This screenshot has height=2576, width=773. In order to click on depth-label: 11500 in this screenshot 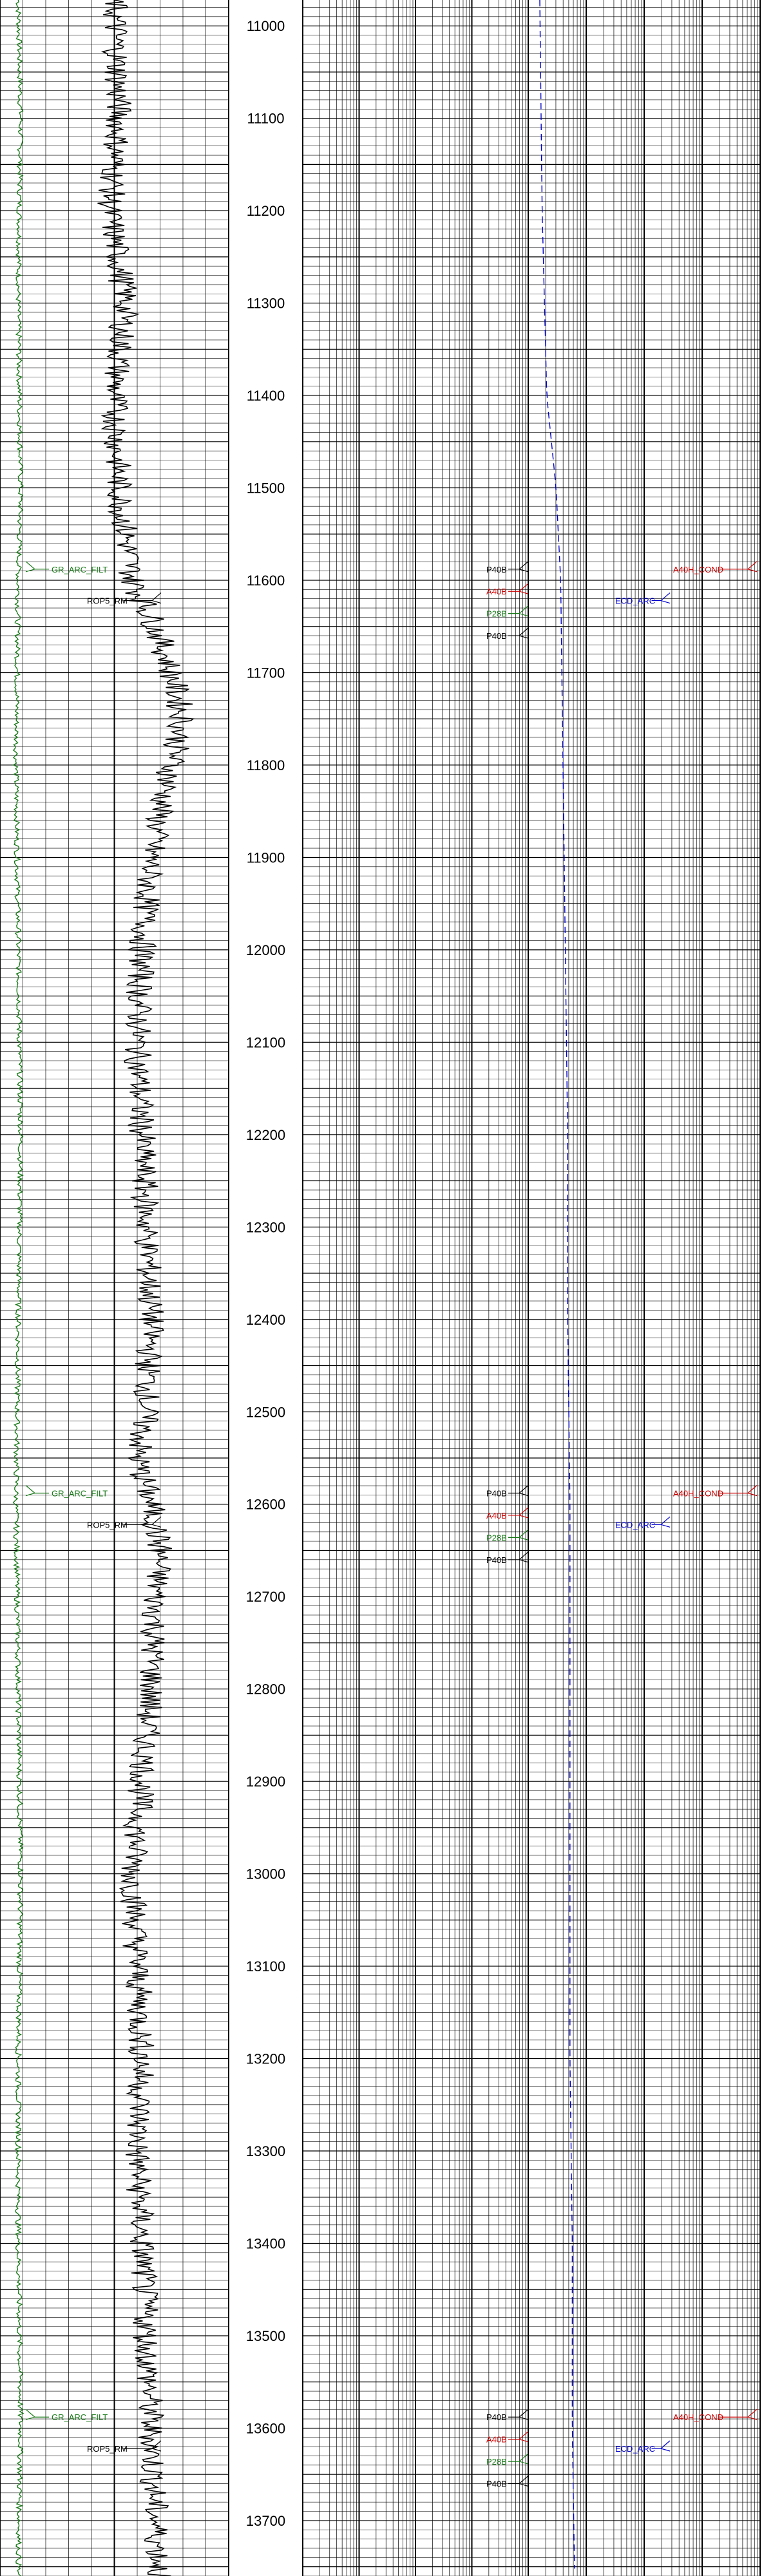, I will do `click(266, 489)`.